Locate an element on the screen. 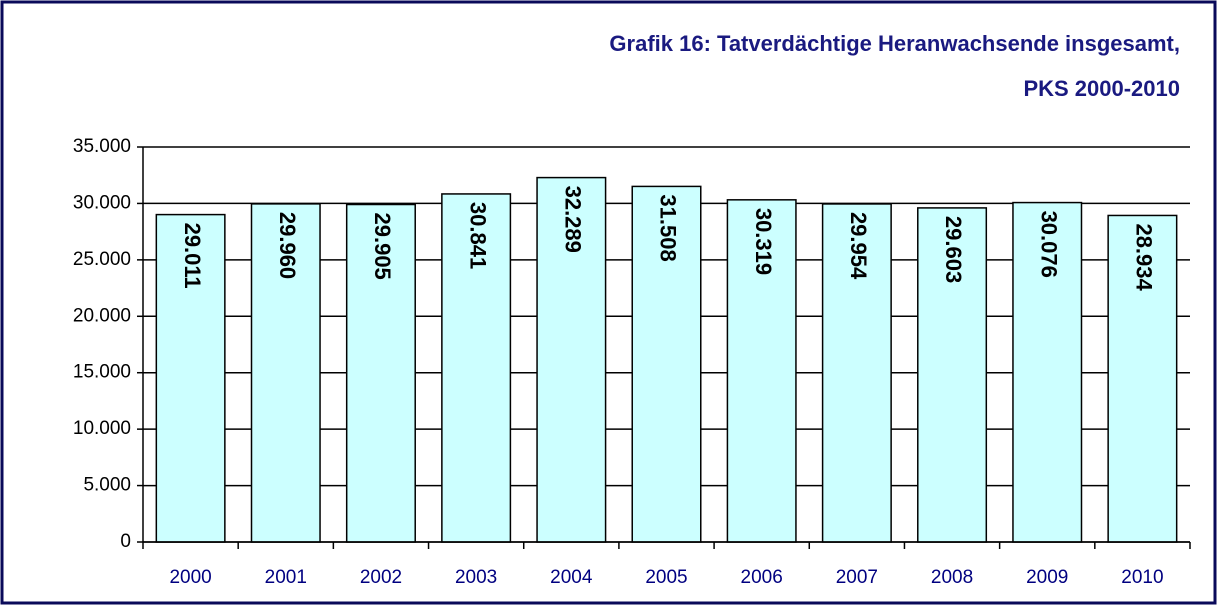  data-label: 29.603 is located at coordinates (953, 249).